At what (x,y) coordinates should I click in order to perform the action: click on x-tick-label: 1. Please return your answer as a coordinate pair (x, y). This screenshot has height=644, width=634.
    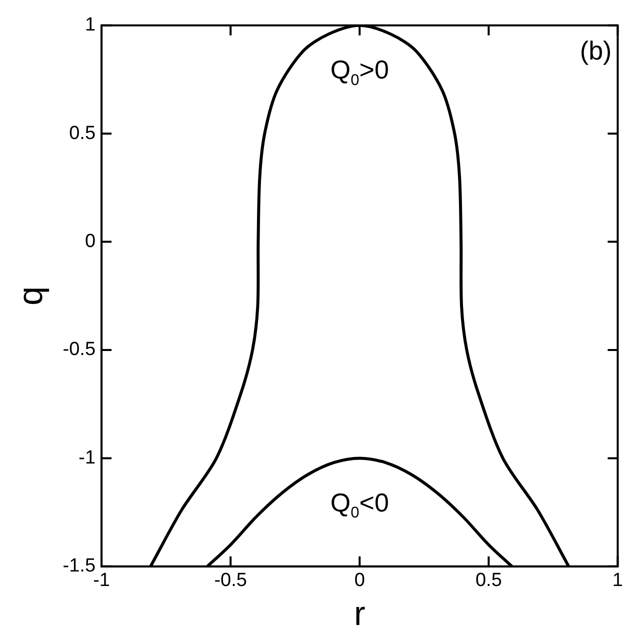
    Looking at the image, I should click on (618, 581).